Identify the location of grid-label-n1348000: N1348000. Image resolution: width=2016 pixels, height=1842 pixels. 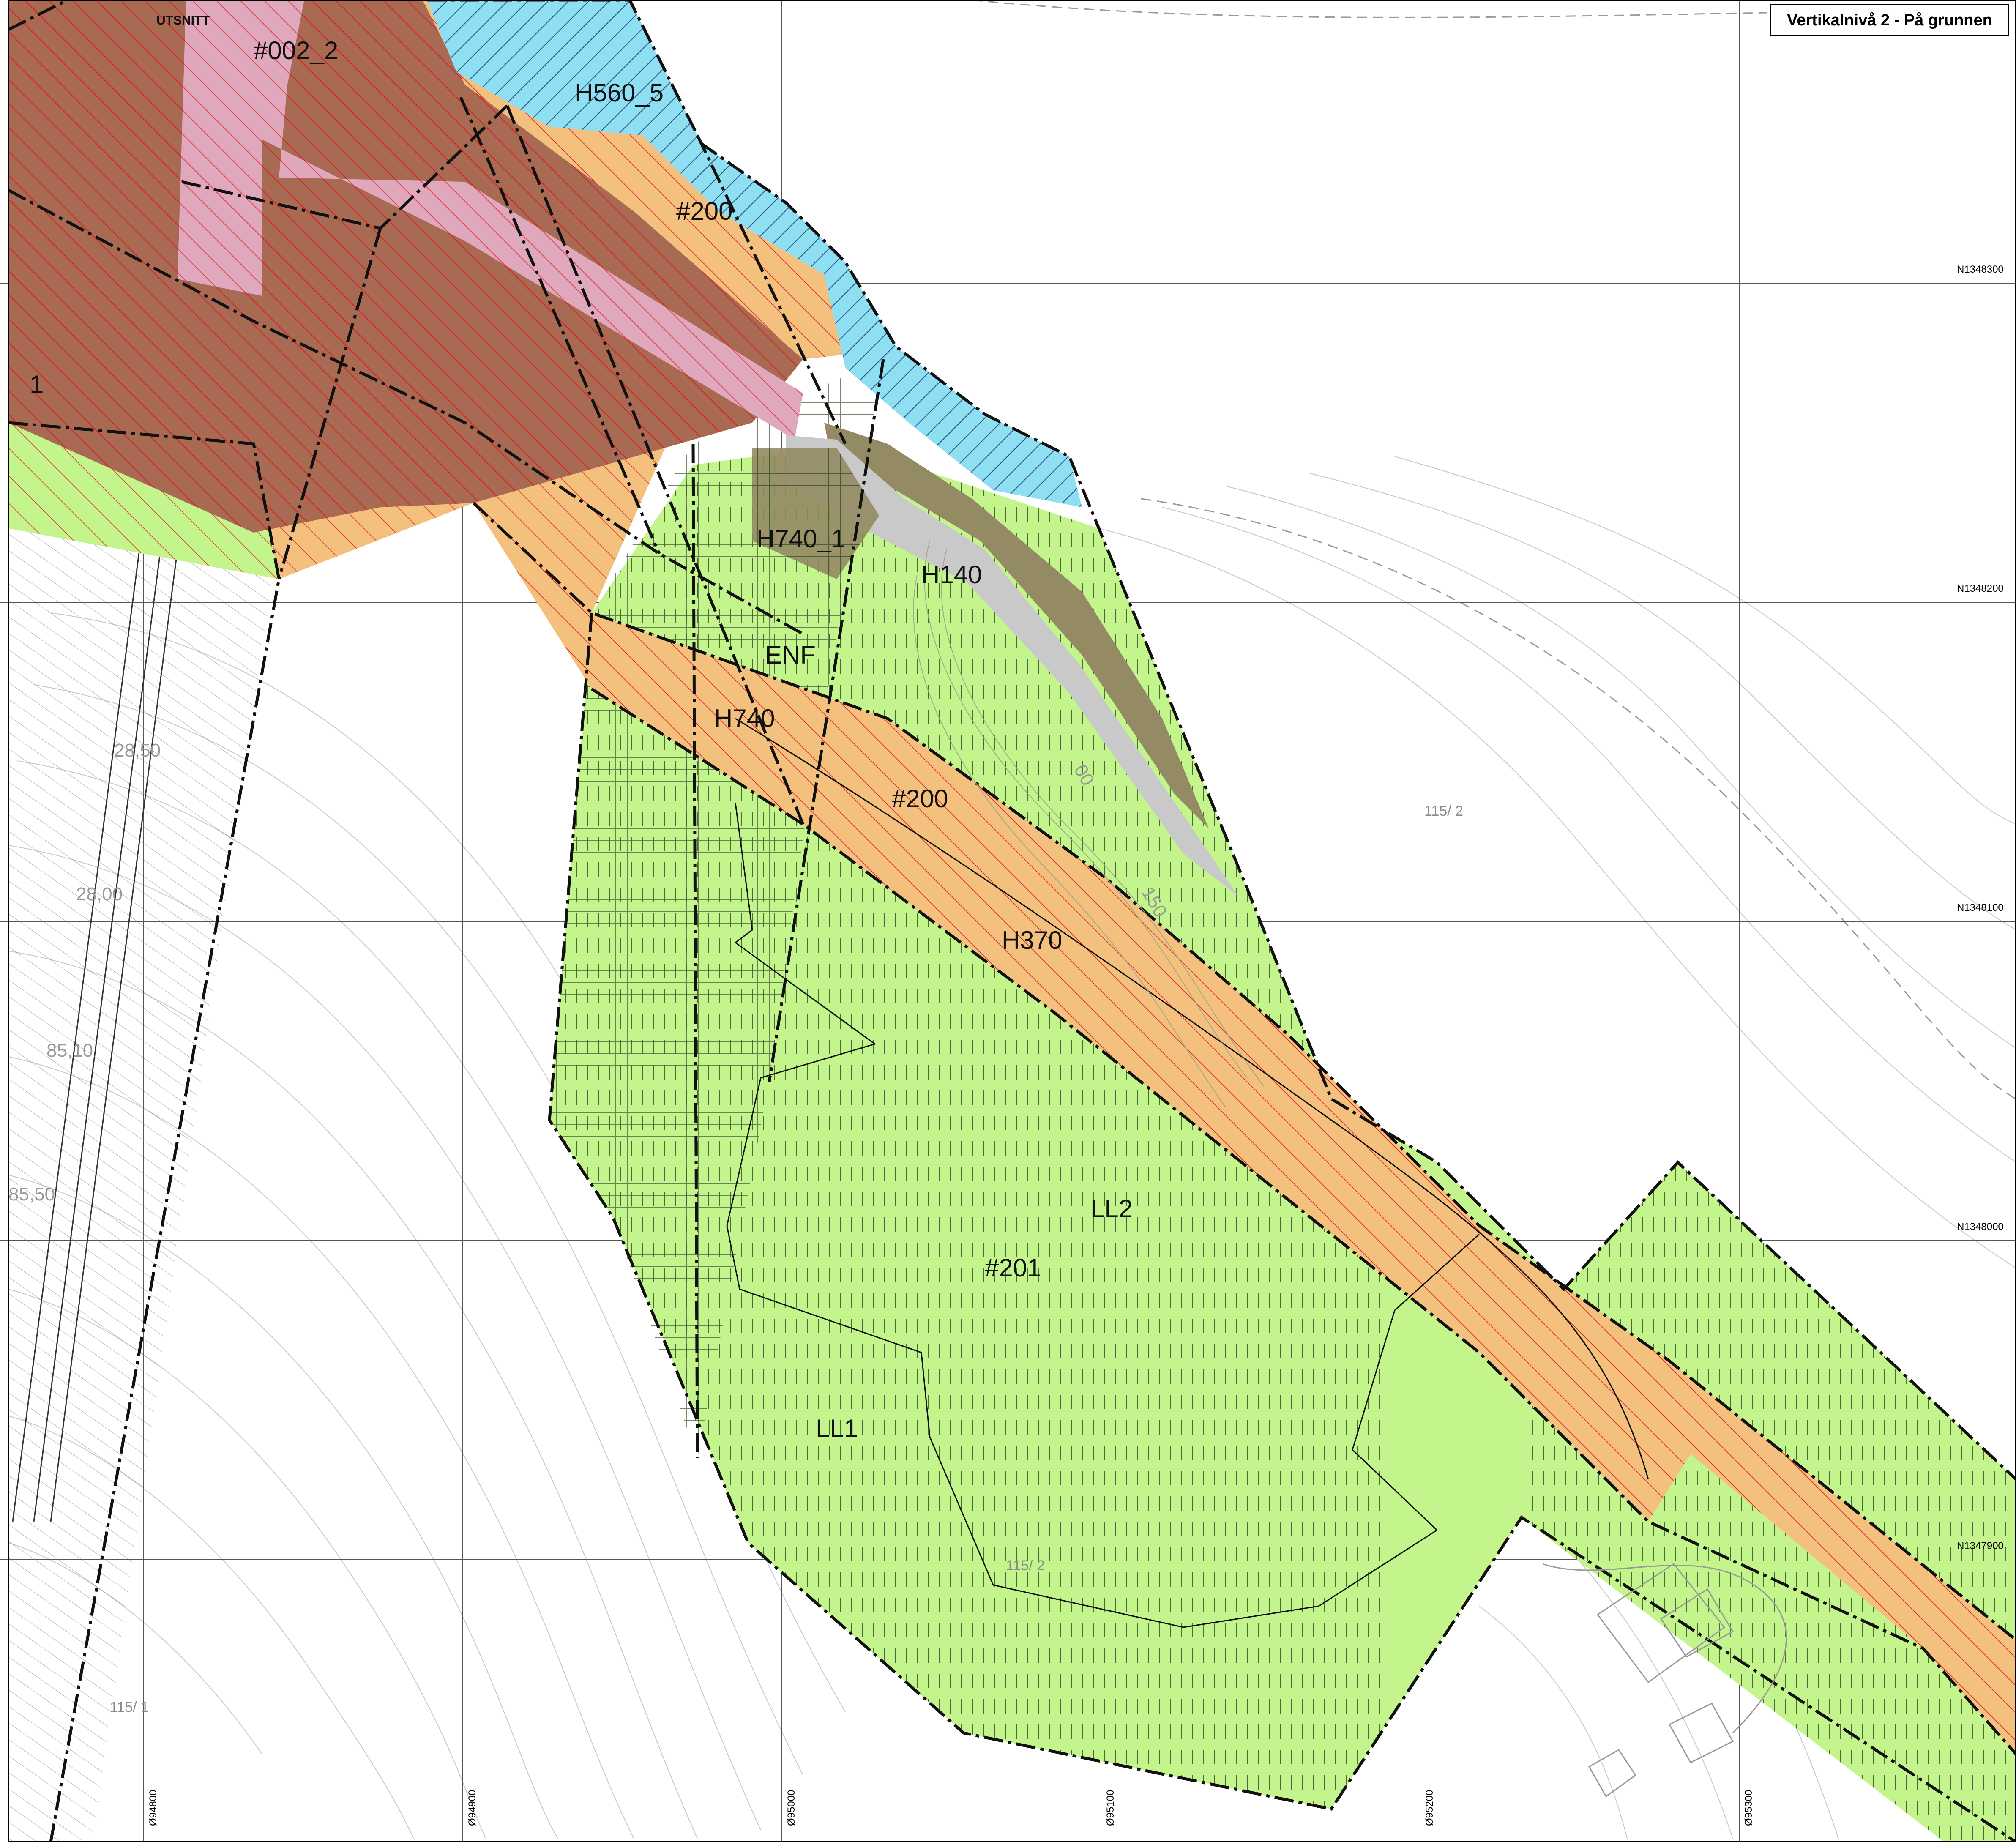
(1980, 1227).